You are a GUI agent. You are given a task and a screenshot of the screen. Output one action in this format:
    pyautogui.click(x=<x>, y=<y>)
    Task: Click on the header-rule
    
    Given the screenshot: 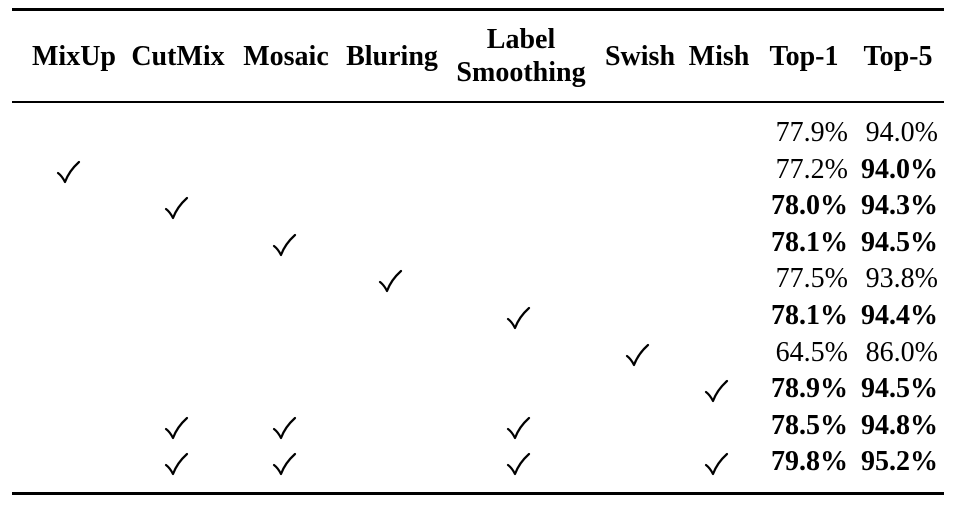 What is the action you would take?
    pyautogui.click(x=478, y=102)
    